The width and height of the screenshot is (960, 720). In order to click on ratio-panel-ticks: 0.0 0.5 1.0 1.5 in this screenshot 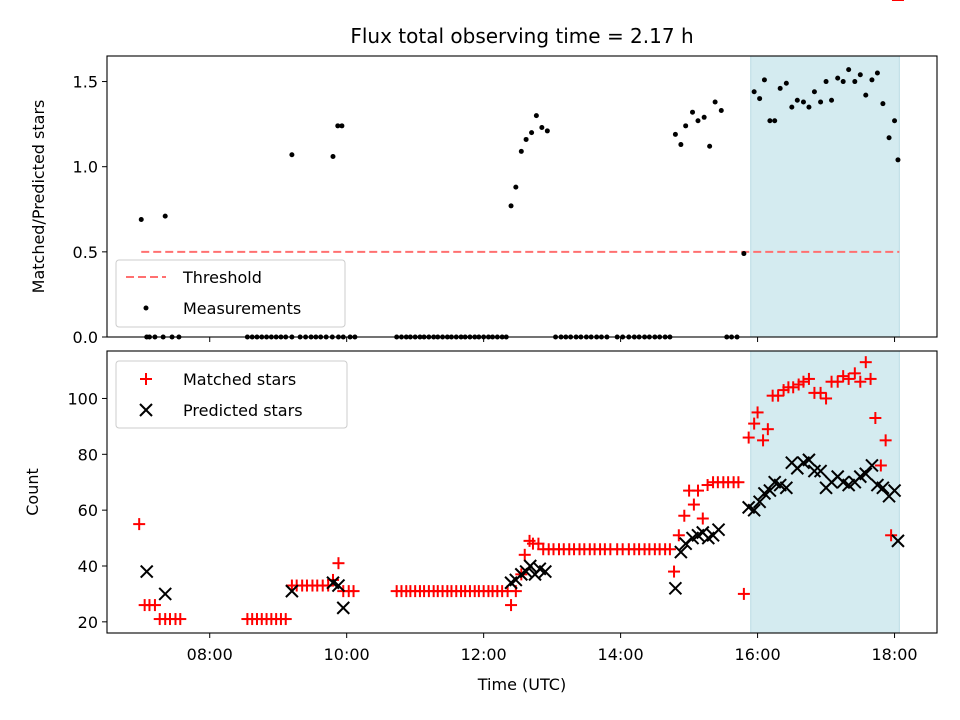, I will do `click(90, 210)`.